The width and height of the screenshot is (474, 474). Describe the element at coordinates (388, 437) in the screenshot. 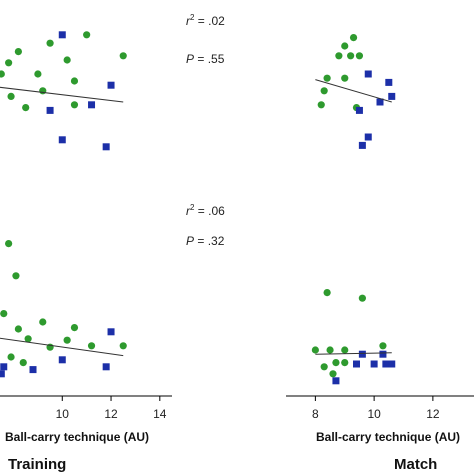

I see `x-axis-title-match: Ball-carry technique (AU)` at that location.